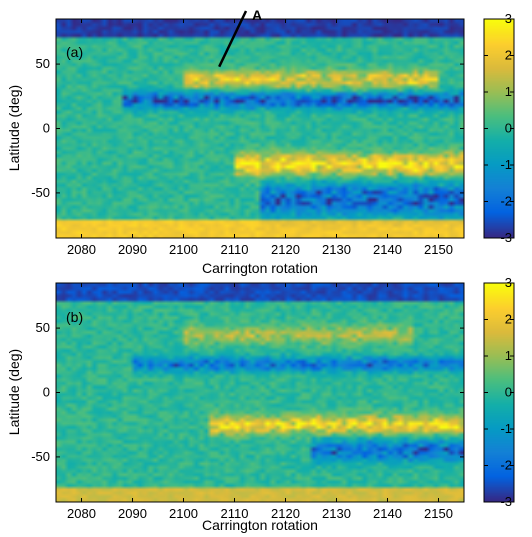 This screenshot has height=537, width=532. I want to click on colorbar-b, so click(499, 392).